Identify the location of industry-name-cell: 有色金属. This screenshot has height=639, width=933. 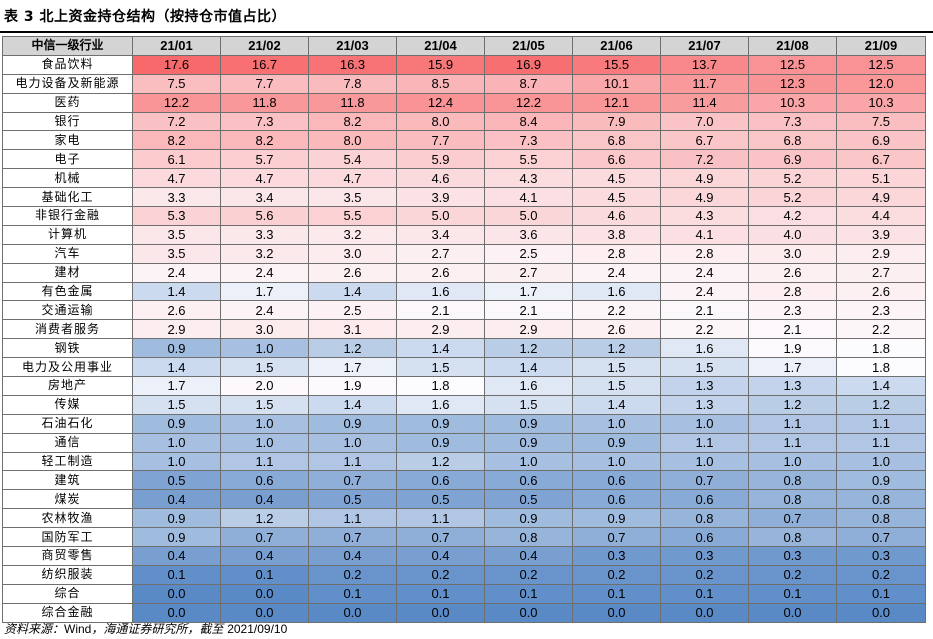
(67, 291).